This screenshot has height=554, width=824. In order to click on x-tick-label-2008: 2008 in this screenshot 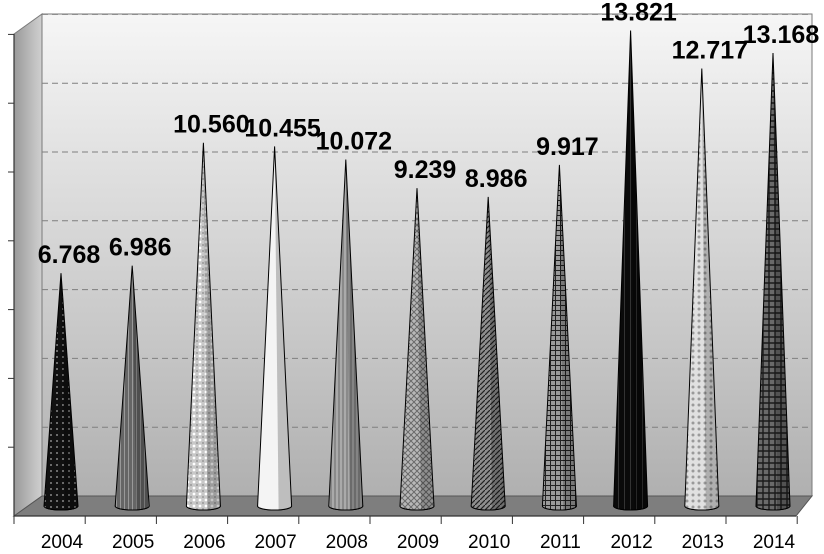, I will do `click(347, 542)`.